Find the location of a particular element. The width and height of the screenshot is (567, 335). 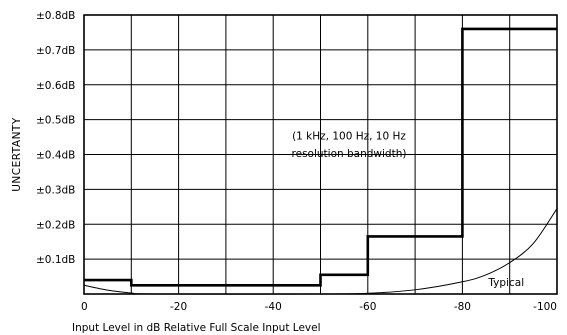

typical-series-label: Typical is located at coordinates (505, 283).